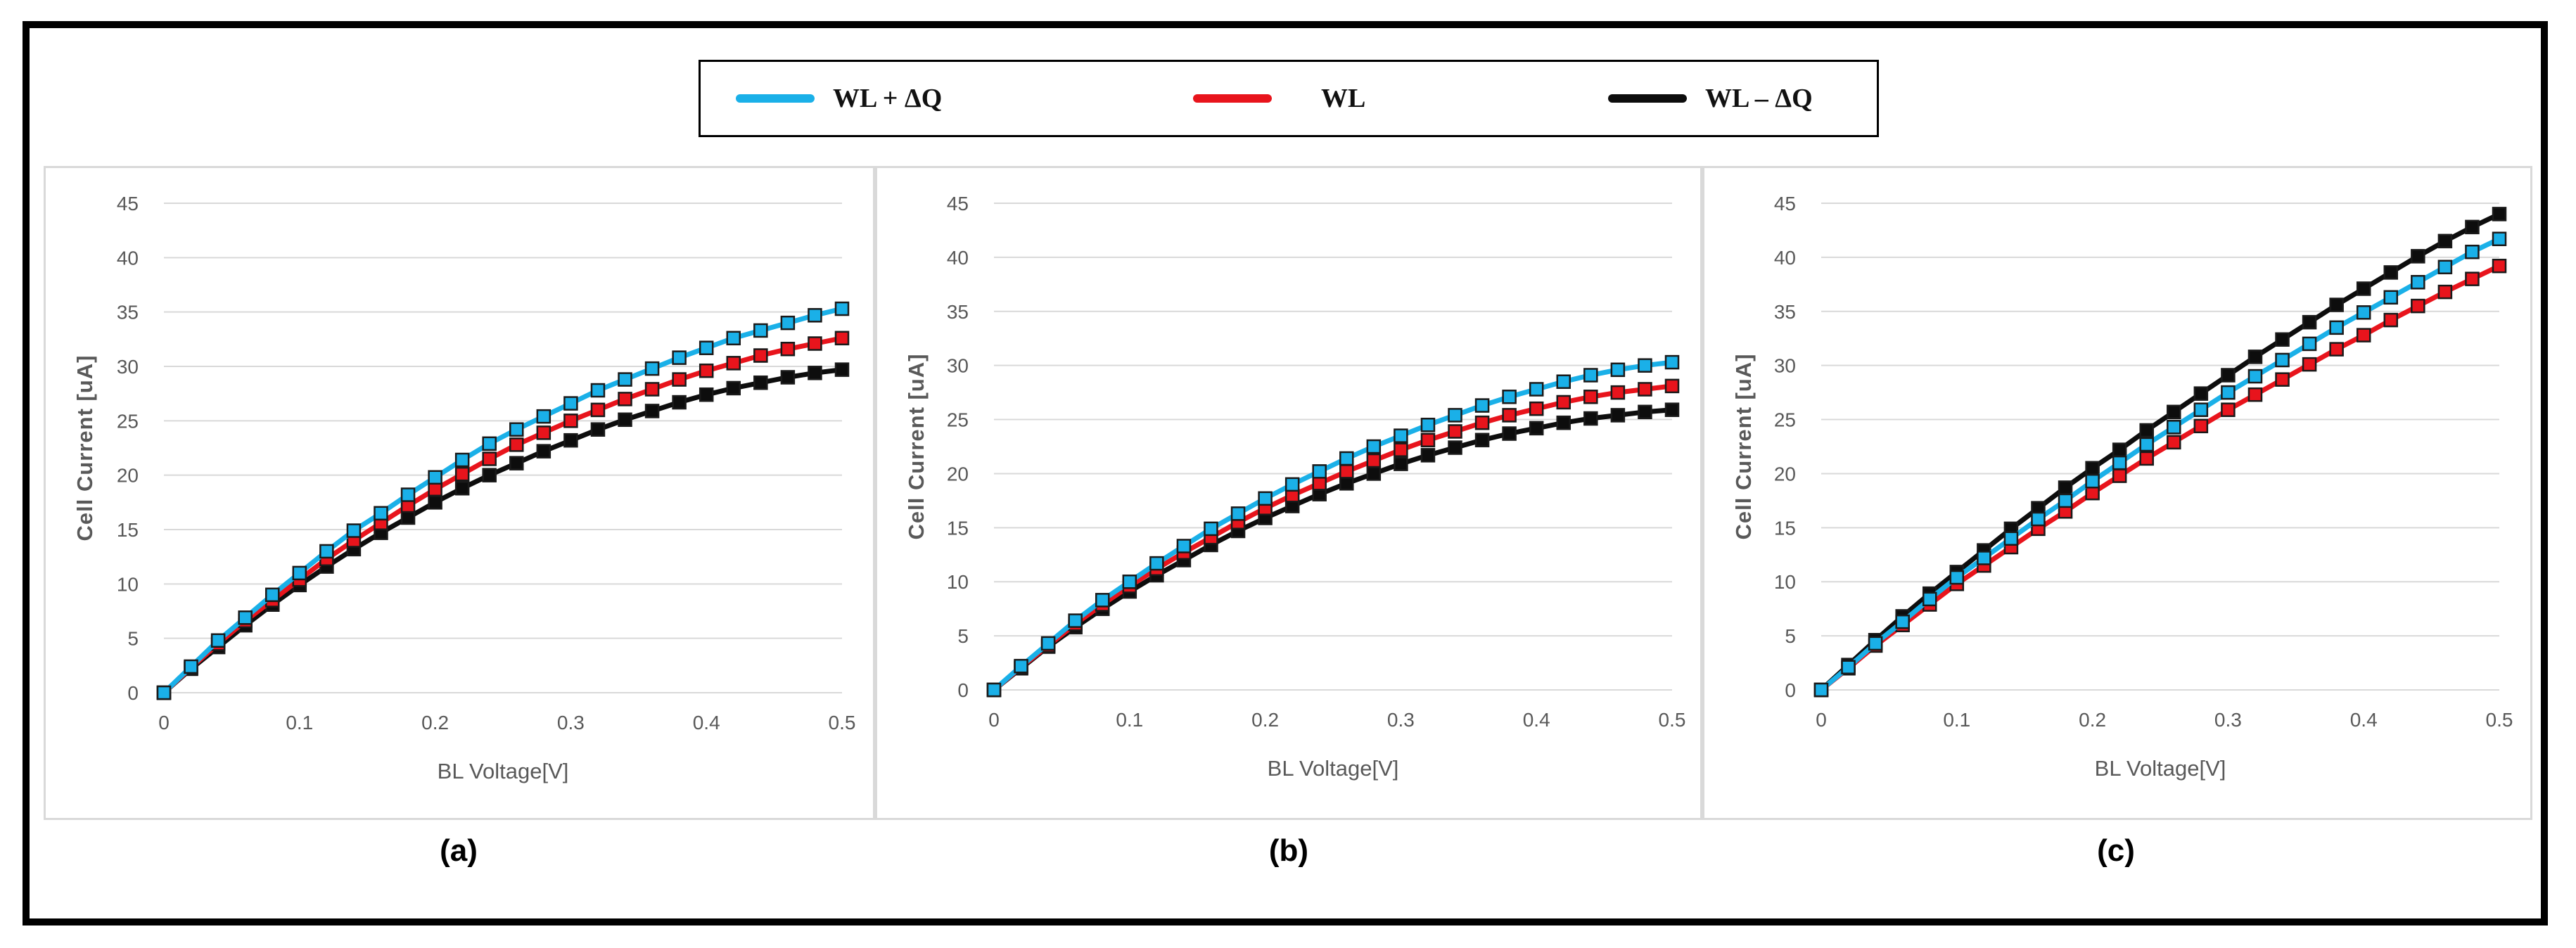  What do you see at coordinates (84, 448) in the screenshot?
I see `y-axis-label-a: Cell Current [uA]` at bounding box center [84, 448].